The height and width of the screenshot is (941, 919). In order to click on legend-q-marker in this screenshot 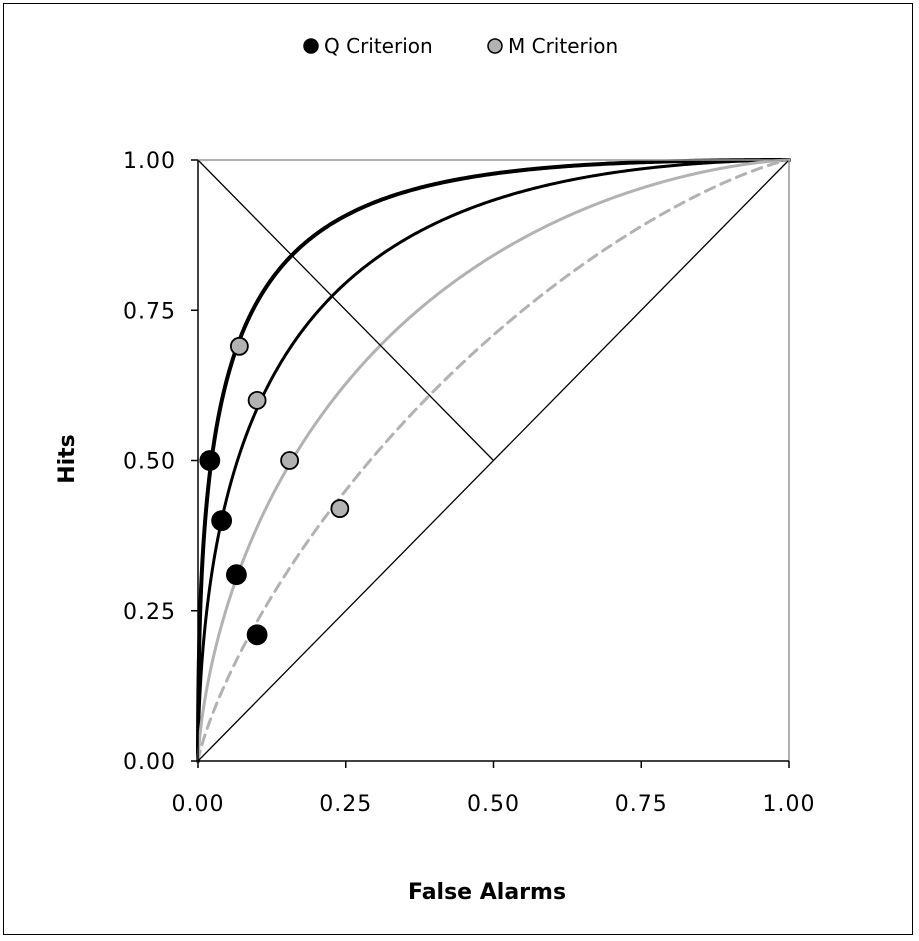, I will do `click(311, 46)`.